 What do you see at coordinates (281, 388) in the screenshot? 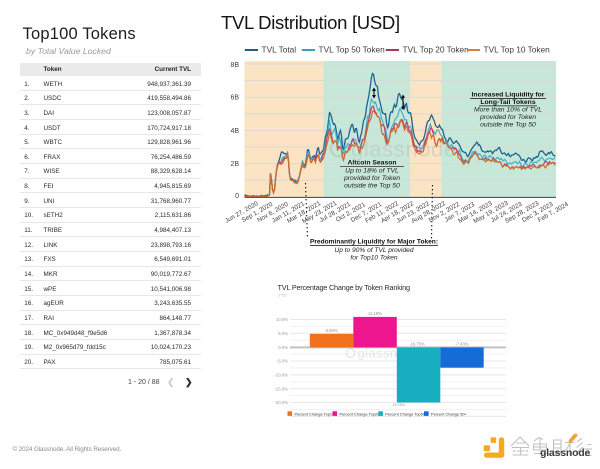
I see `svg-text: -15.0%` at bounding box center [281, 388].